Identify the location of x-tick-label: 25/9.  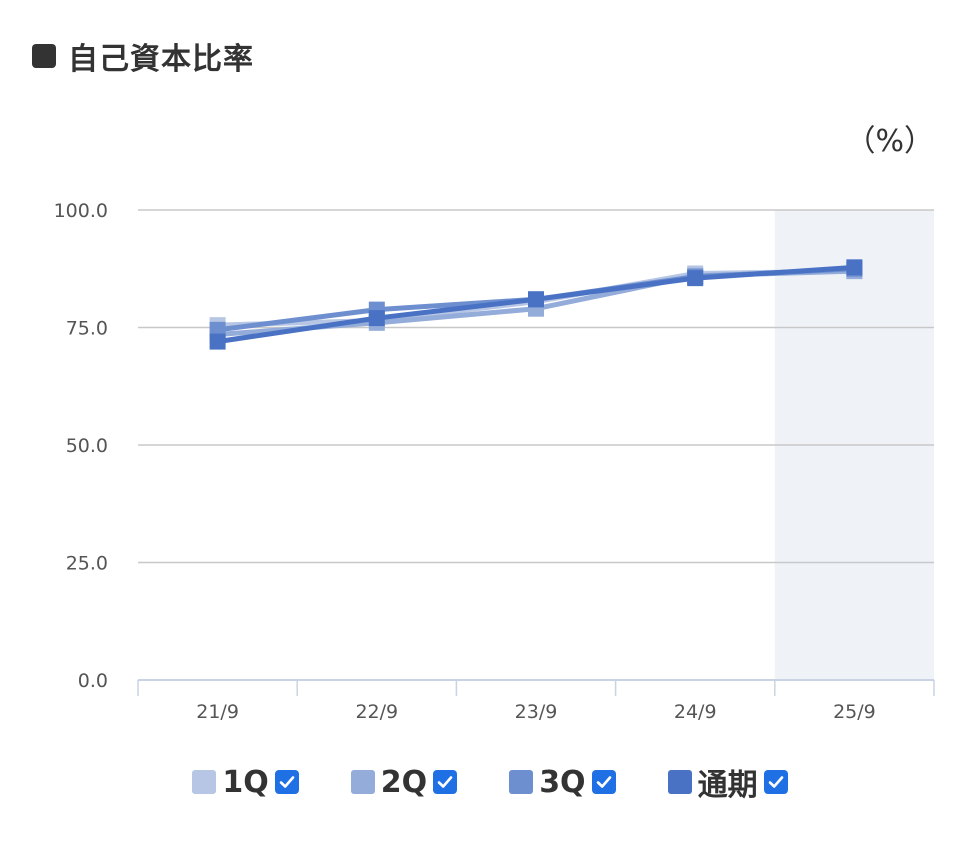
(854, 712).